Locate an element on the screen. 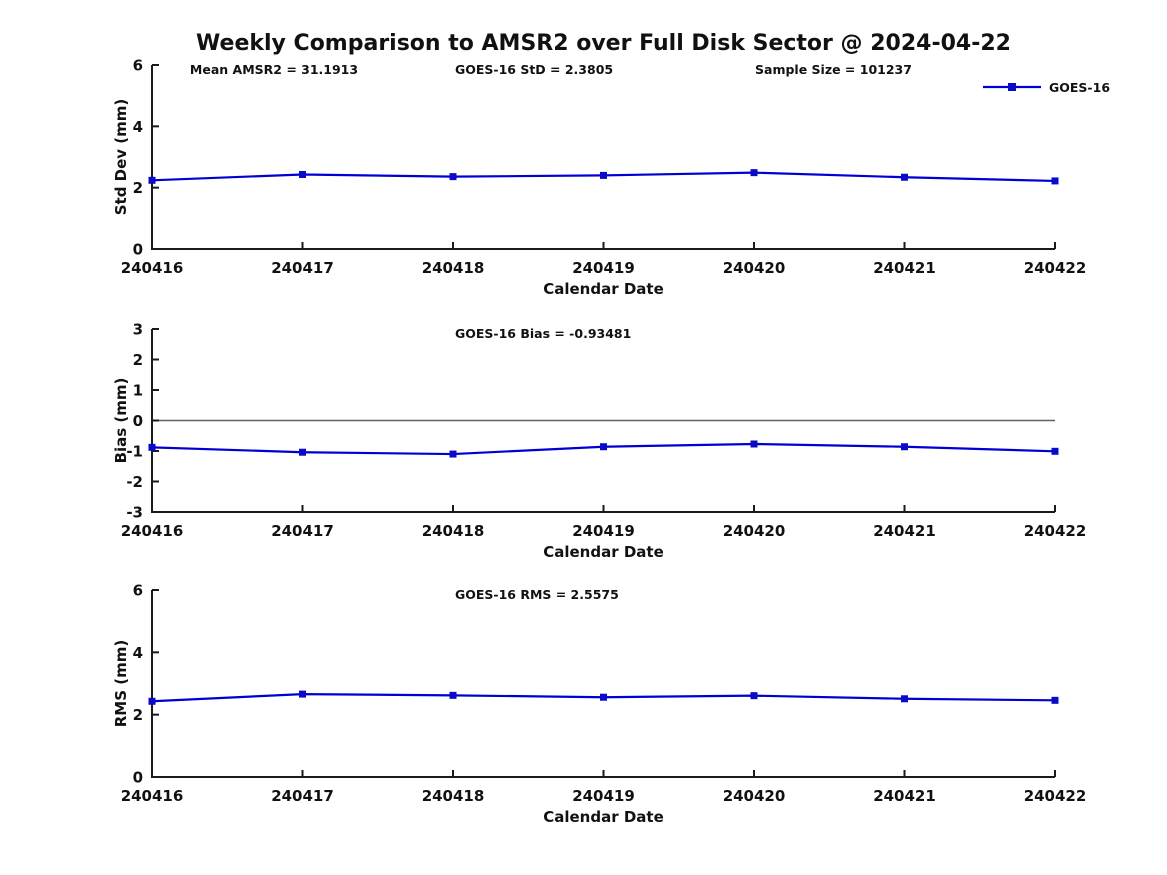 This screenshot has width=1167, height=875. y-tick-label: -3 is located at coordinates (134, 513).